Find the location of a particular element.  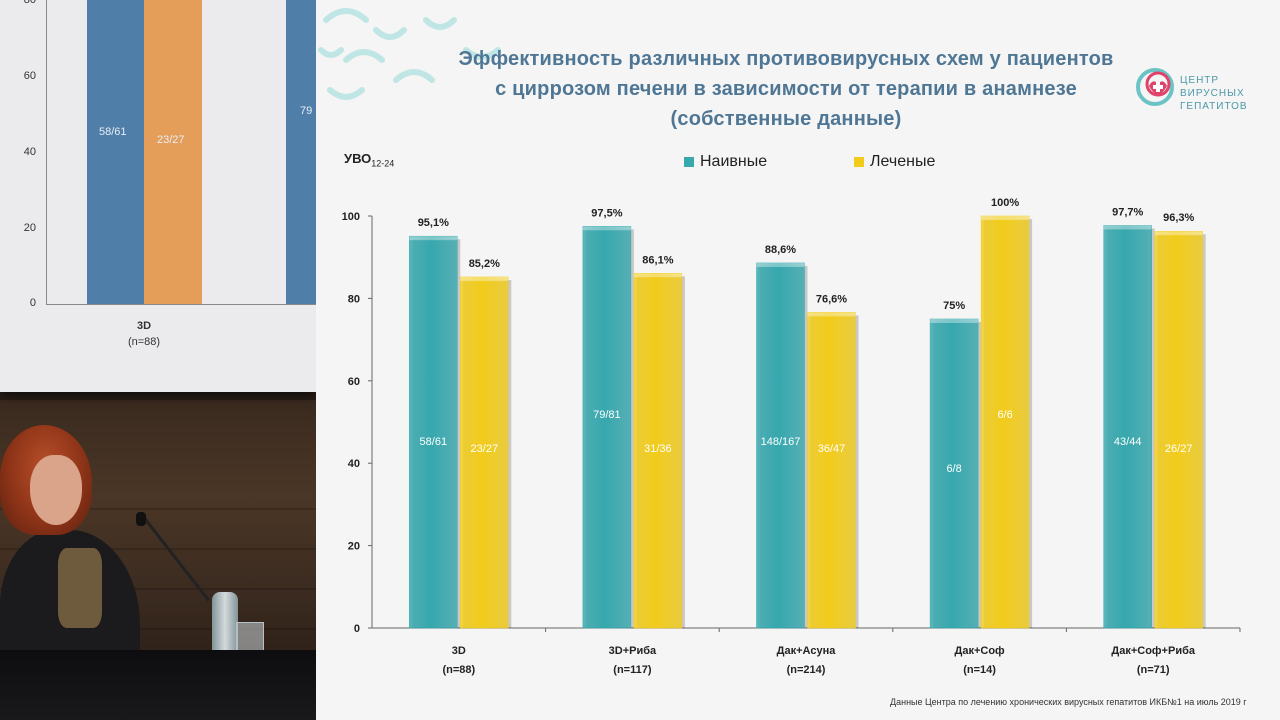

left-chart-axis is located at coordinates (46, 152).